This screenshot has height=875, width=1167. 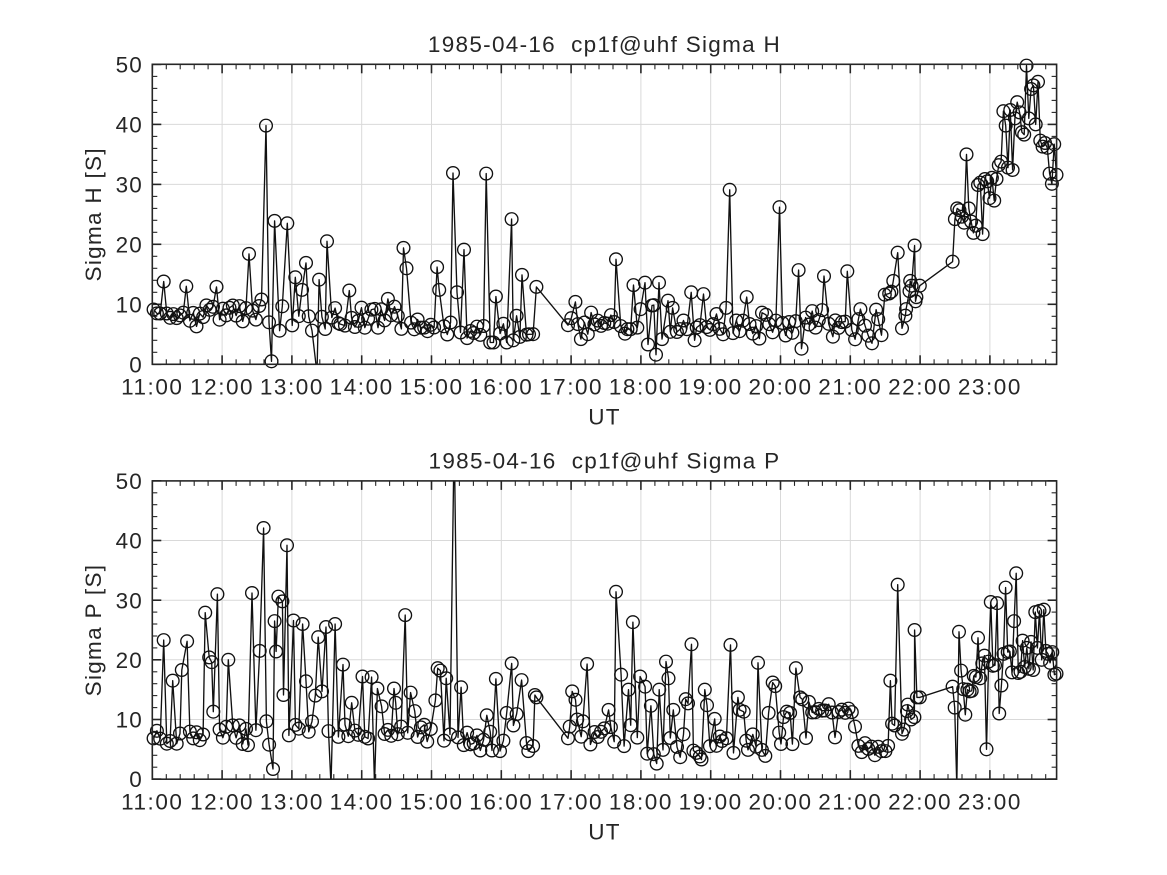 I want to click on svg-text: Sigma H [S], so click(x=93, y=214).